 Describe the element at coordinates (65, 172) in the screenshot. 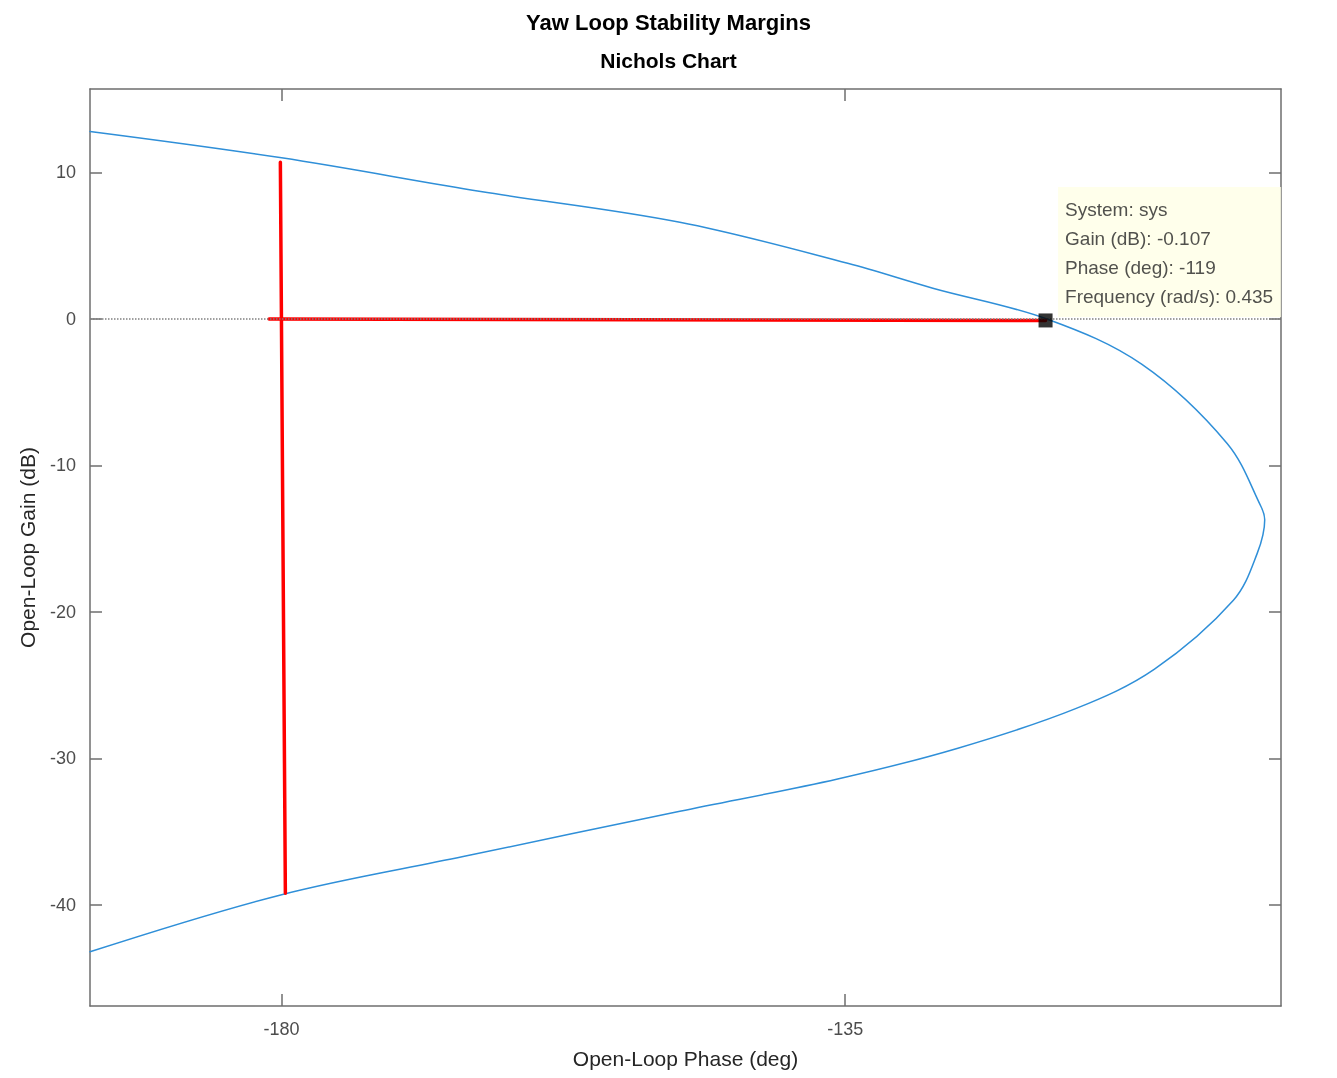

I see `y-tick-label: 10` at that location.